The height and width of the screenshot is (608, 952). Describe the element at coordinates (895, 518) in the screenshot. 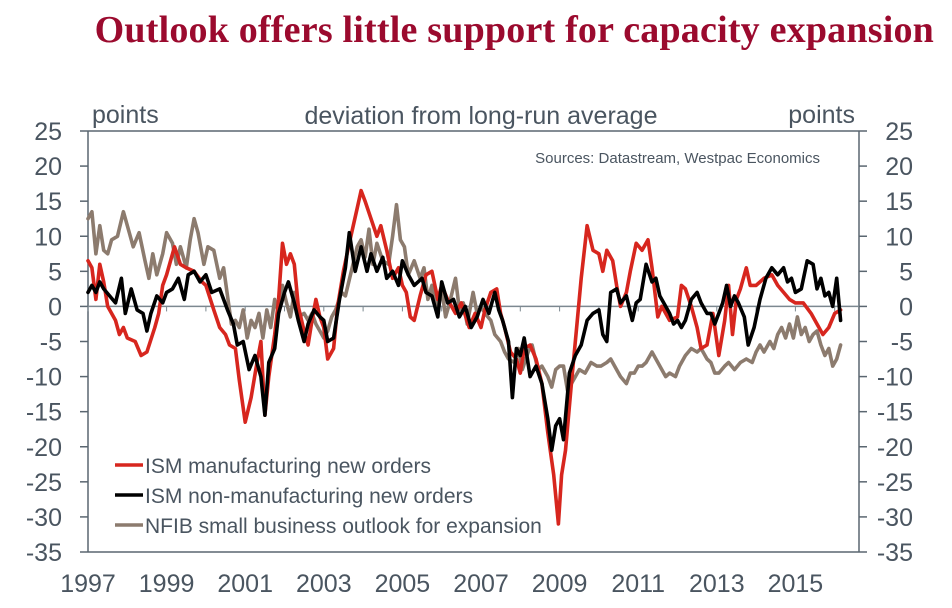

I see `y-tick-label-right: -30` at that location.